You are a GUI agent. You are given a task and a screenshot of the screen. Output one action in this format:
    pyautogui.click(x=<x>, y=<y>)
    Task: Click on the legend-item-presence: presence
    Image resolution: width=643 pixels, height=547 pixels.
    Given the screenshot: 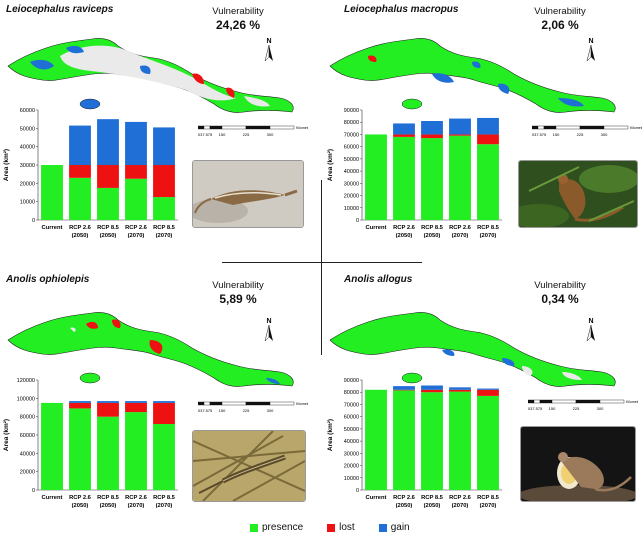 What is the action you would take?
    pyautogui.click(x=276, y=527)
    